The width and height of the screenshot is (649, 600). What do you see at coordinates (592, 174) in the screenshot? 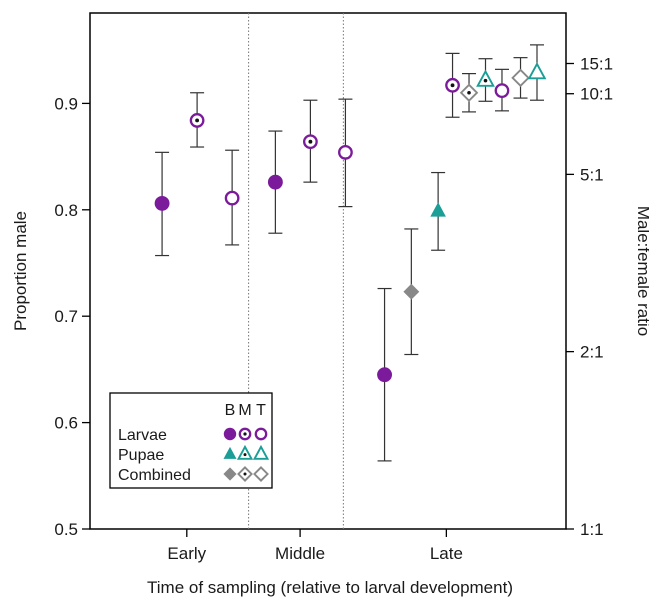
I see `y2-tick-label: 5:1` at bounding box center [592, 174].